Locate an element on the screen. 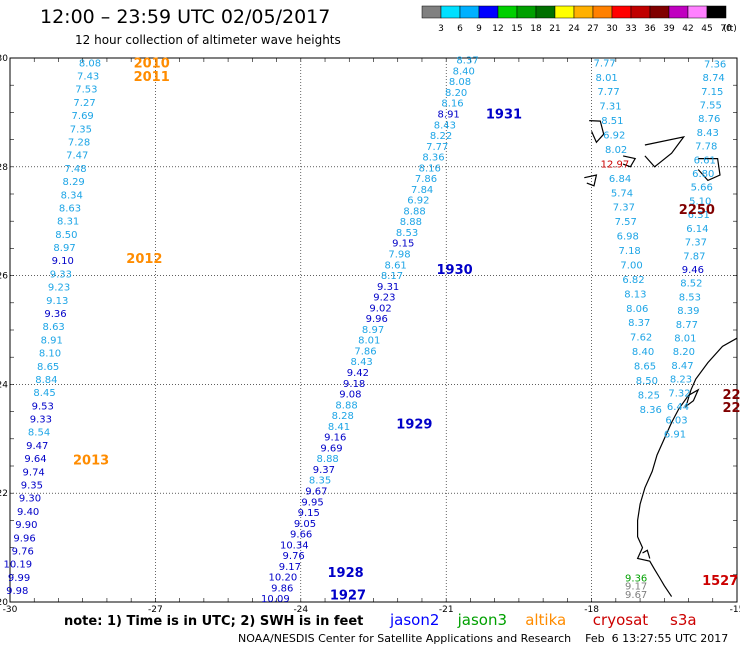  colorbar-label: 15 is located at coordinates (516, 29).